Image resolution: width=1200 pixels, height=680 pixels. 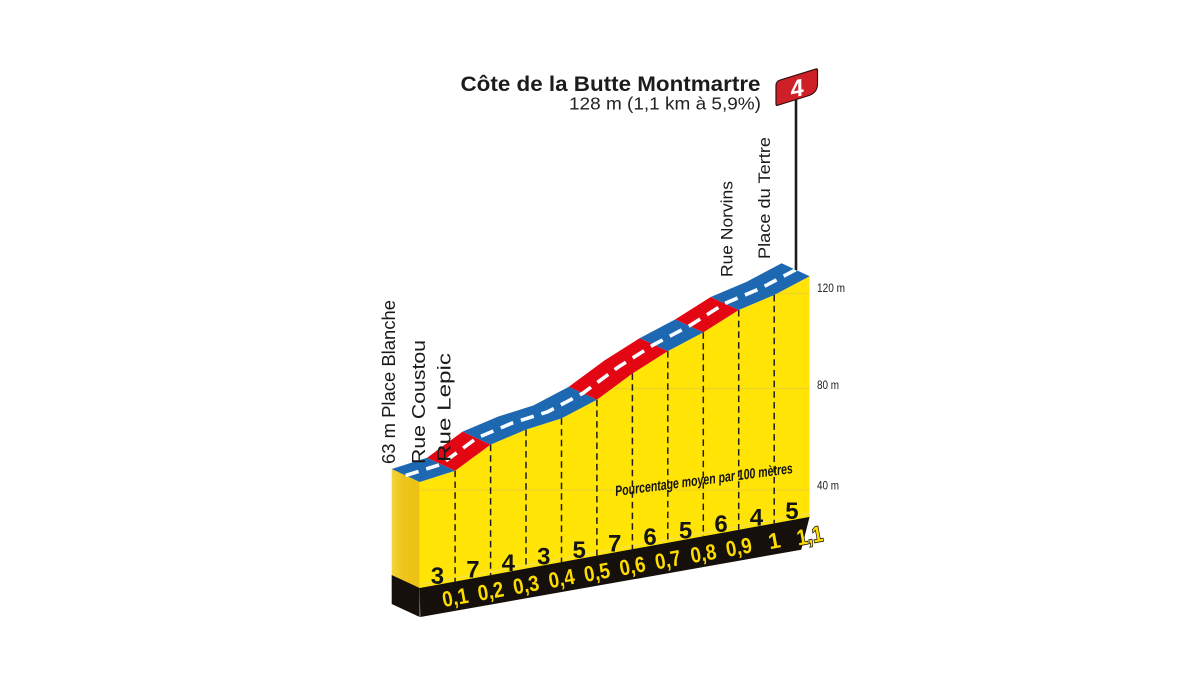 What do you see at coordinates (526, 584) in the screenshot?
I see `svg-text: 0,3` at bounding box center [526, 584].